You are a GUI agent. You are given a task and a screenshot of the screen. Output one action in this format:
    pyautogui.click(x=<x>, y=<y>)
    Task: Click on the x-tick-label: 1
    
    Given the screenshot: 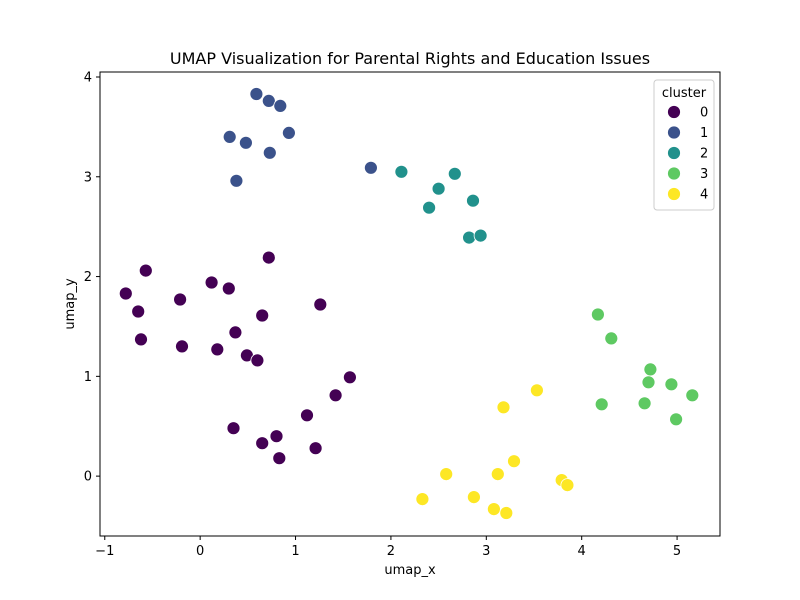 What is the action you would take?
    pyautogui.click(x=295, y=551)
    